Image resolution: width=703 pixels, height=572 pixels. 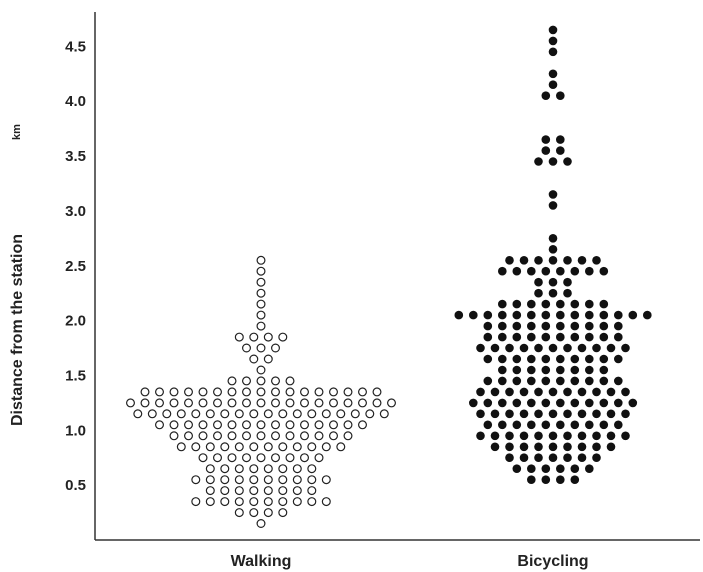 I want to click on x-category-label: Walking, so click(x=261, y=561).